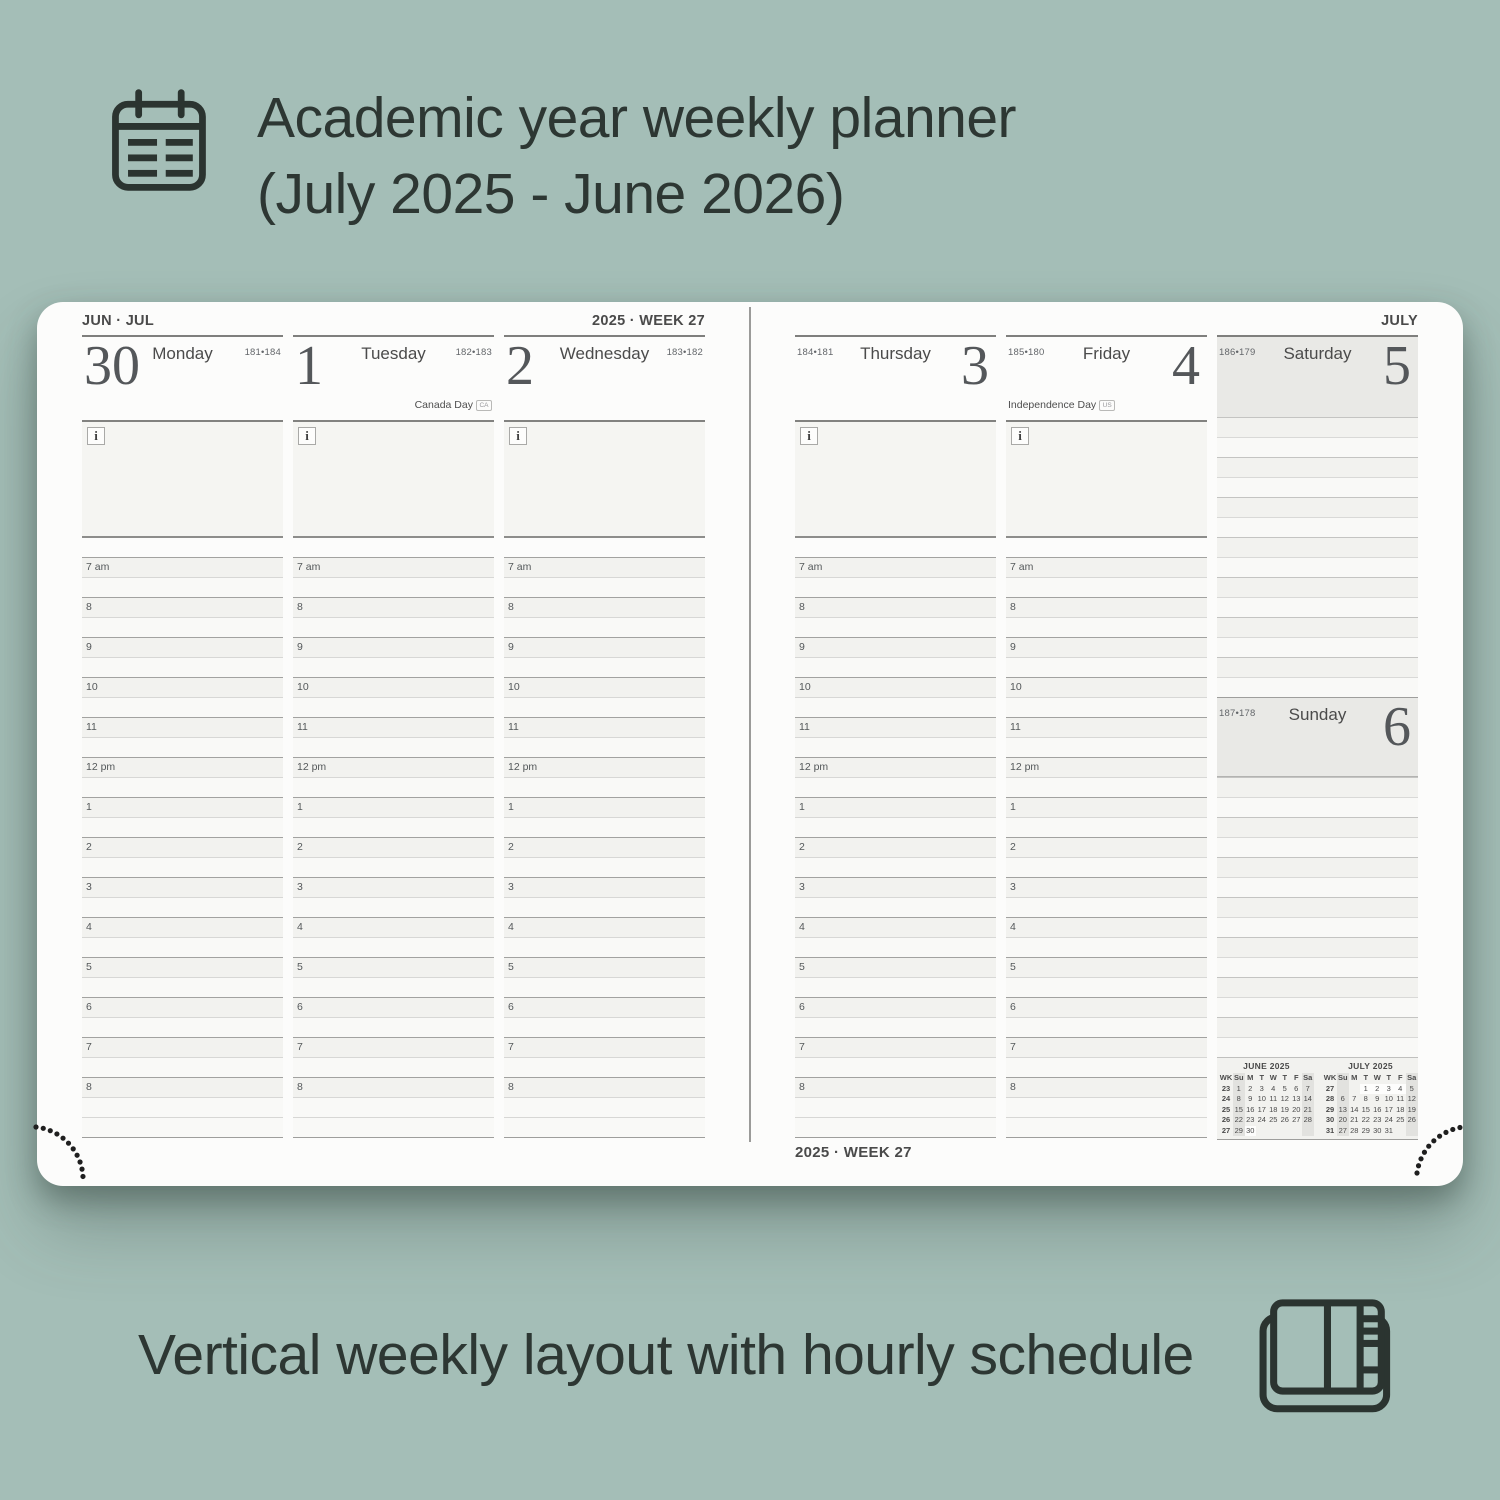 The image size is (1500, 1500). What do you see at coordinates (1377, 1088) in the screenshot?
I see `mini-cal-day-cell: 2` at bounding box center [1377, 1088].